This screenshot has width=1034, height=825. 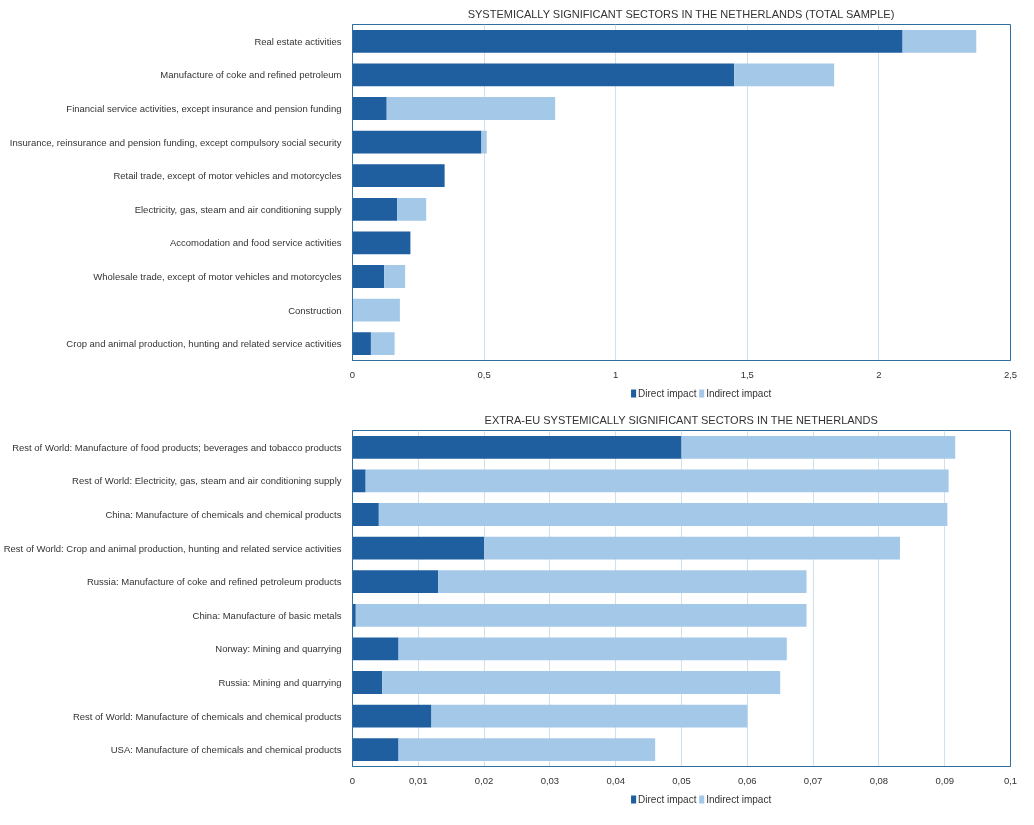 I want to click on x-tick-label: 0,01, so click(x=418, y=780).